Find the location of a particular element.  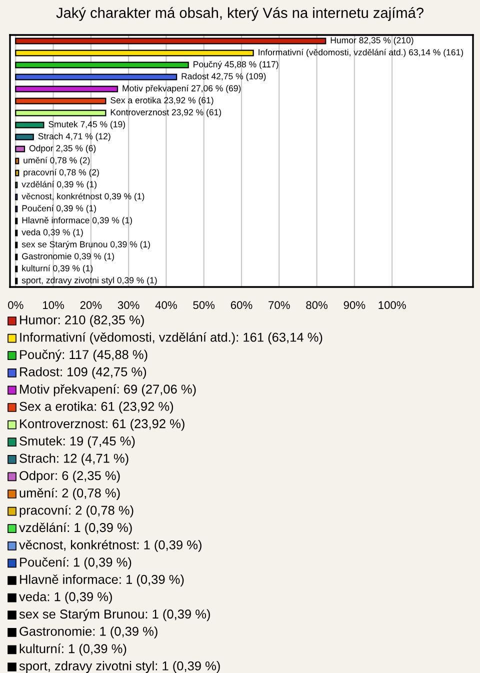

x-tick-label: 40% is located at coordinates (166, 305).